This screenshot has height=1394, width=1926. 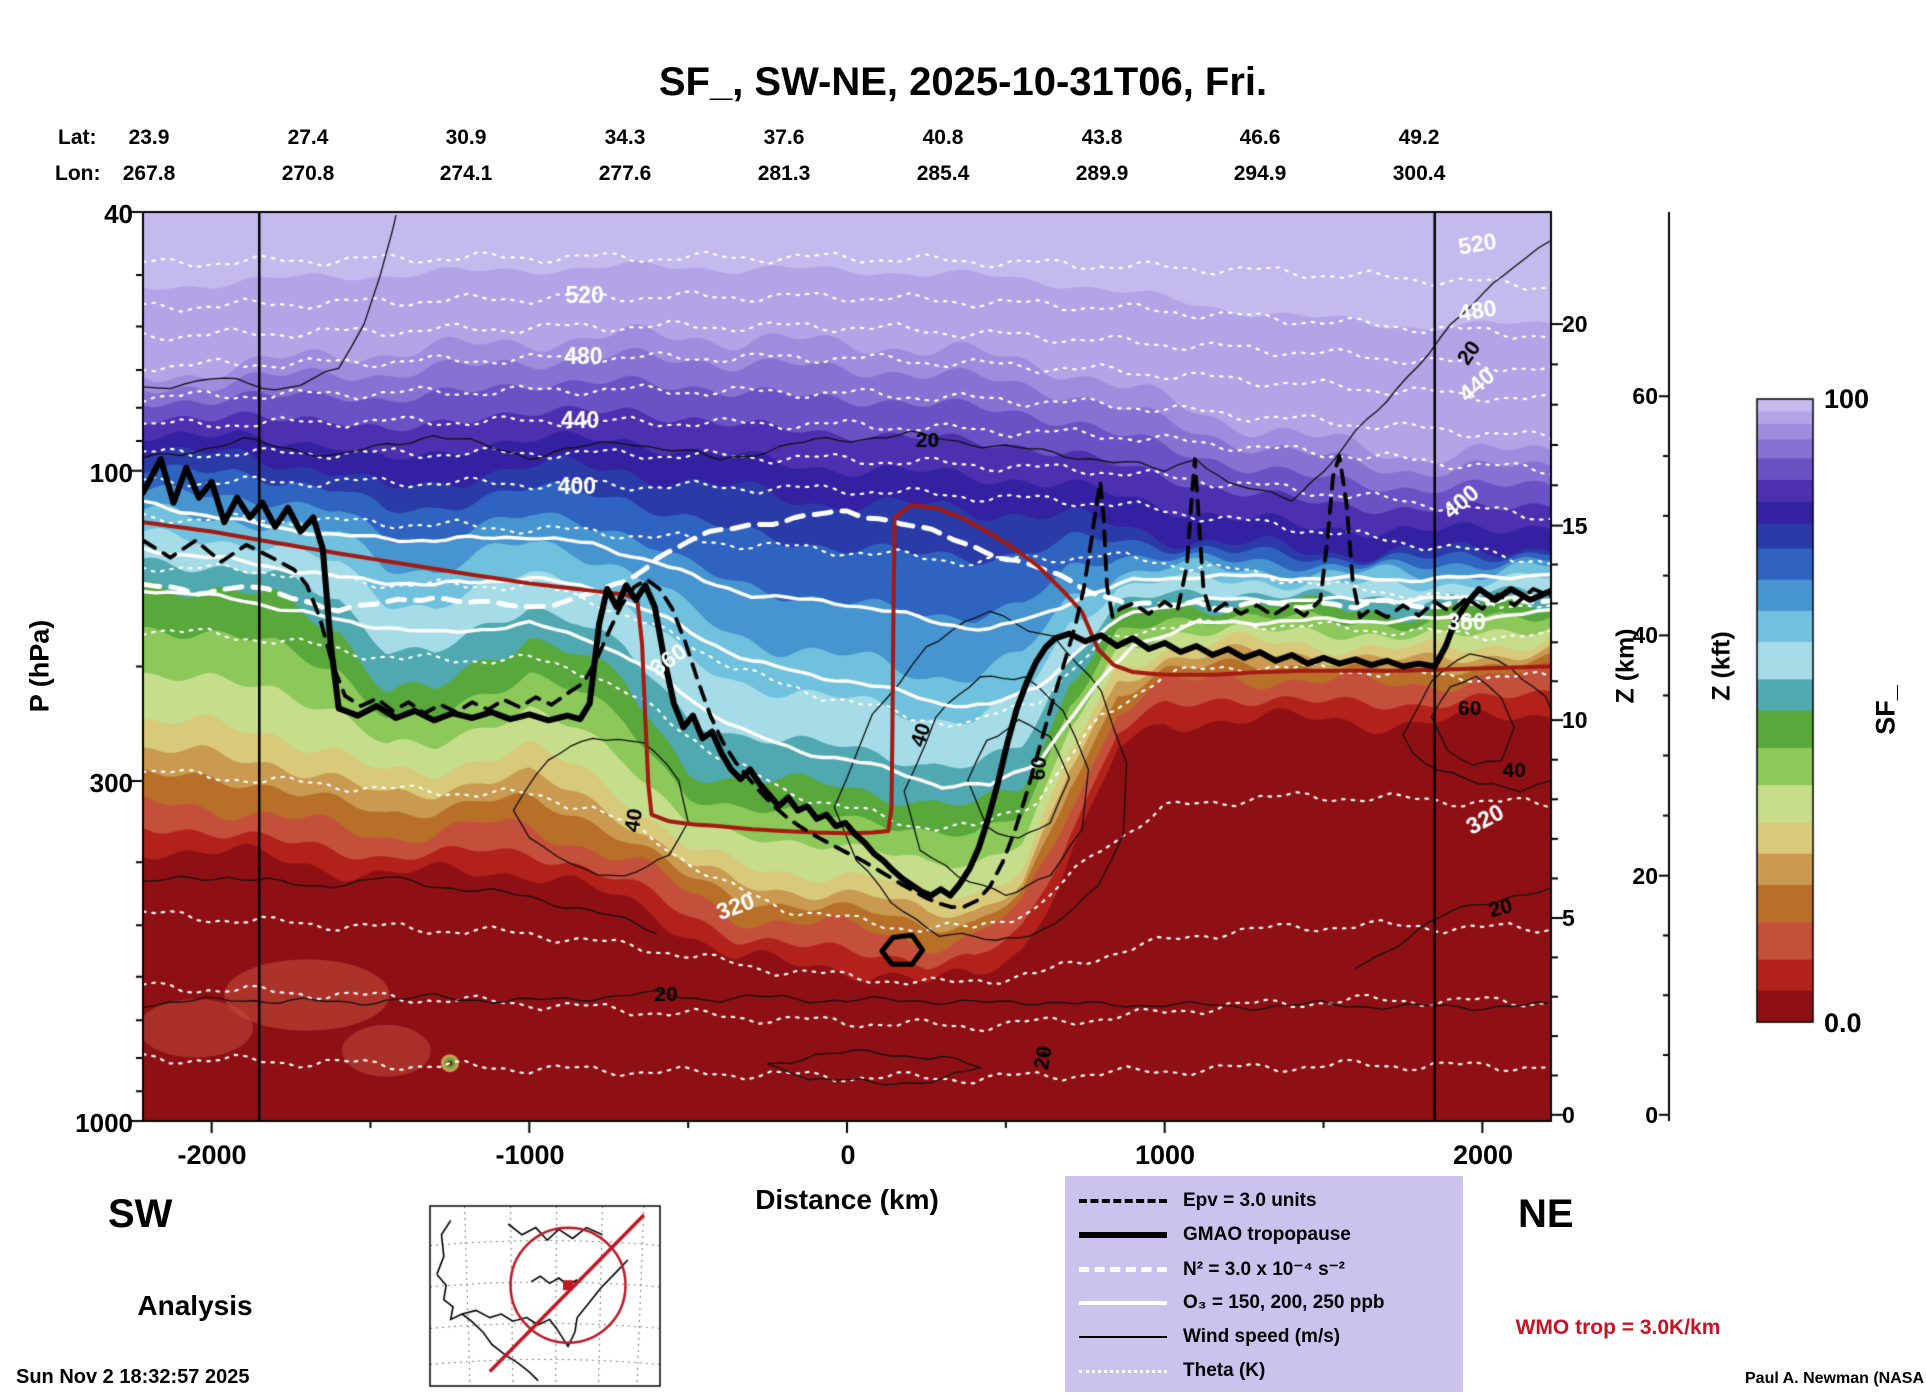 I want to click on colorbar-max-label: 100, so click(x=1847, y=399).